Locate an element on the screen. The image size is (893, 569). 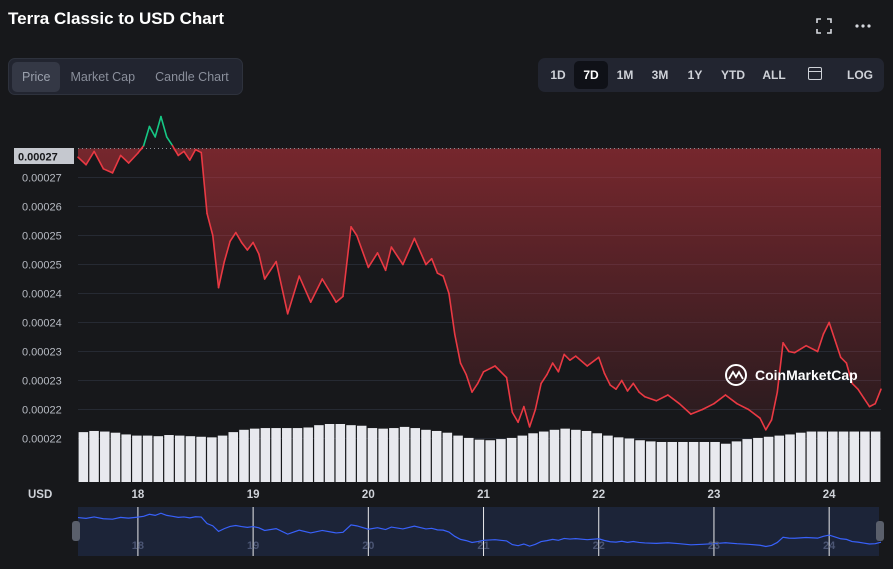
range-ytd: YTD is located at coordinates (733, 75).